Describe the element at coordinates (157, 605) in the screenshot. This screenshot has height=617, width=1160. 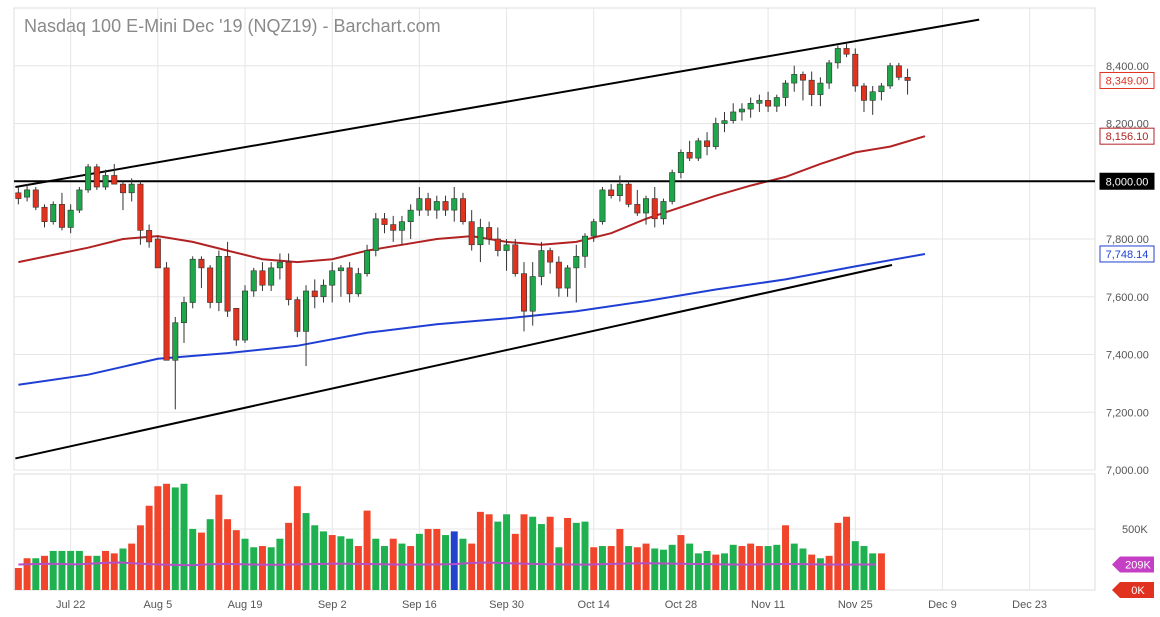
I see `date-tick-label: Aug 5` at that location.